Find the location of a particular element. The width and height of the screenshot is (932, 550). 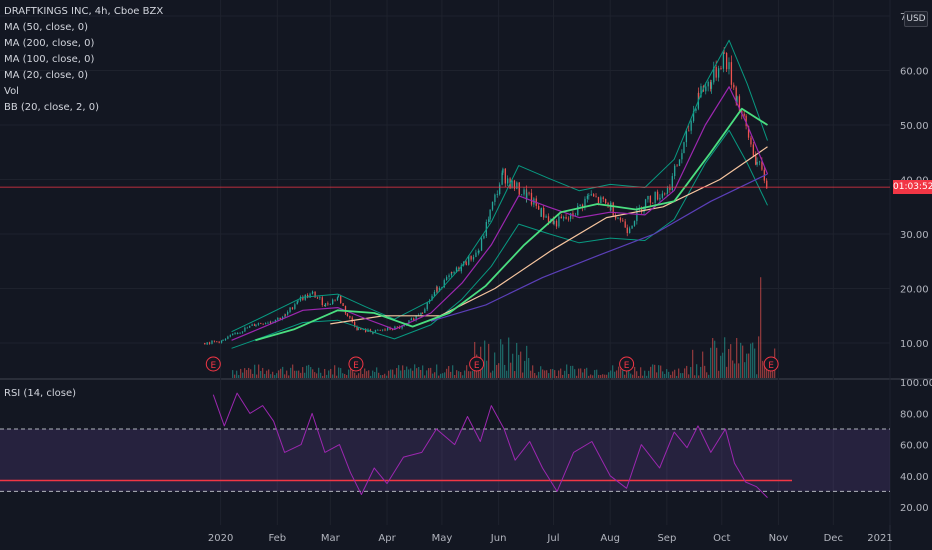

legend-ma100: MA (100, close, 0) is located at coordinates (49, 59).